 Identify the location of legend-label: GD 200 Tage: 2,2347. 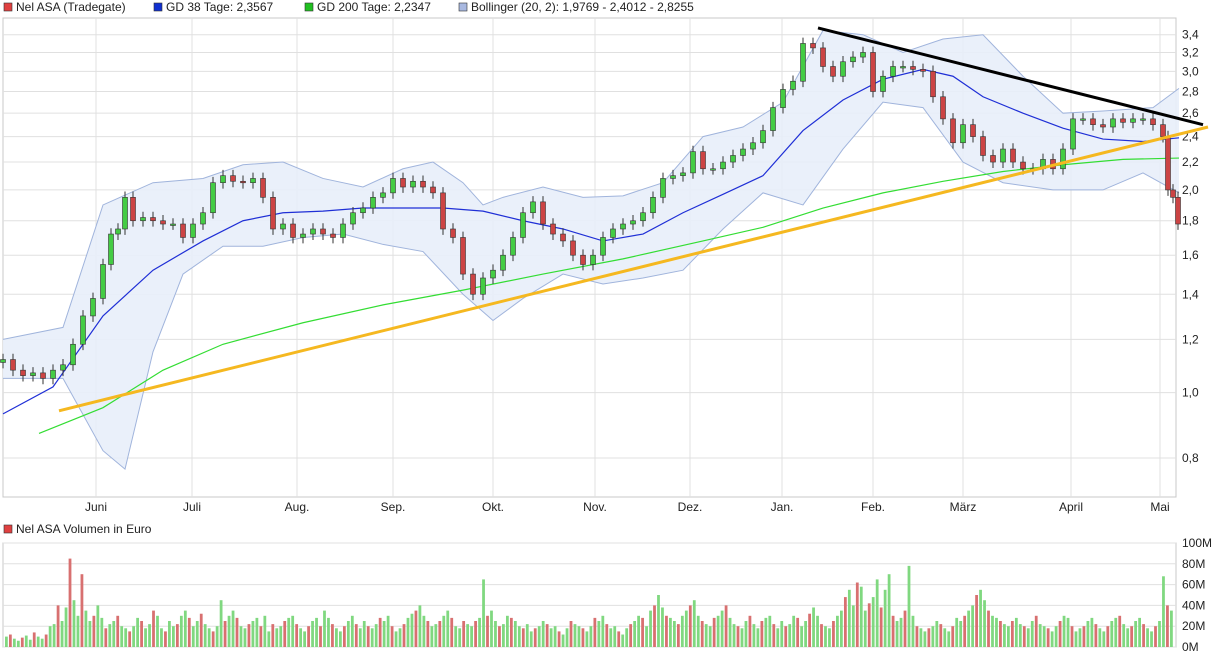
(374, 7).